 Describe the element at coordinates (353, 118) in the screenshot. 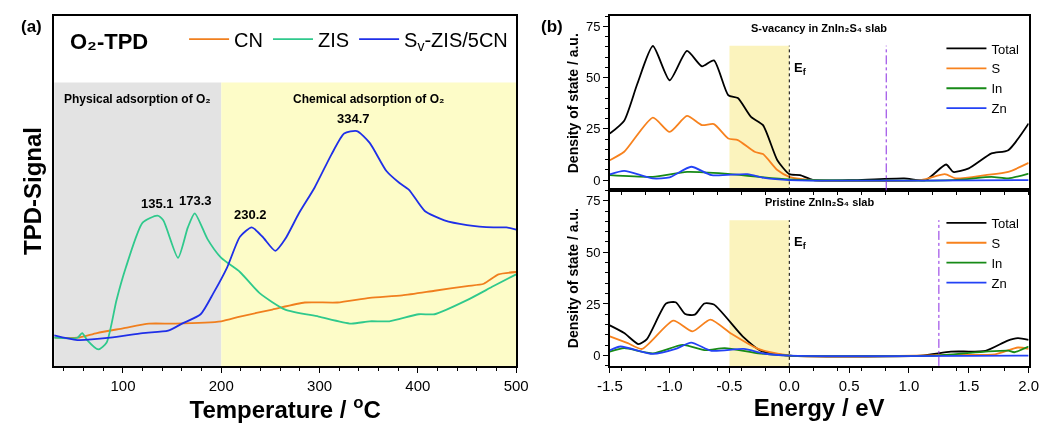

I see `annotation: 334.7` at that location.